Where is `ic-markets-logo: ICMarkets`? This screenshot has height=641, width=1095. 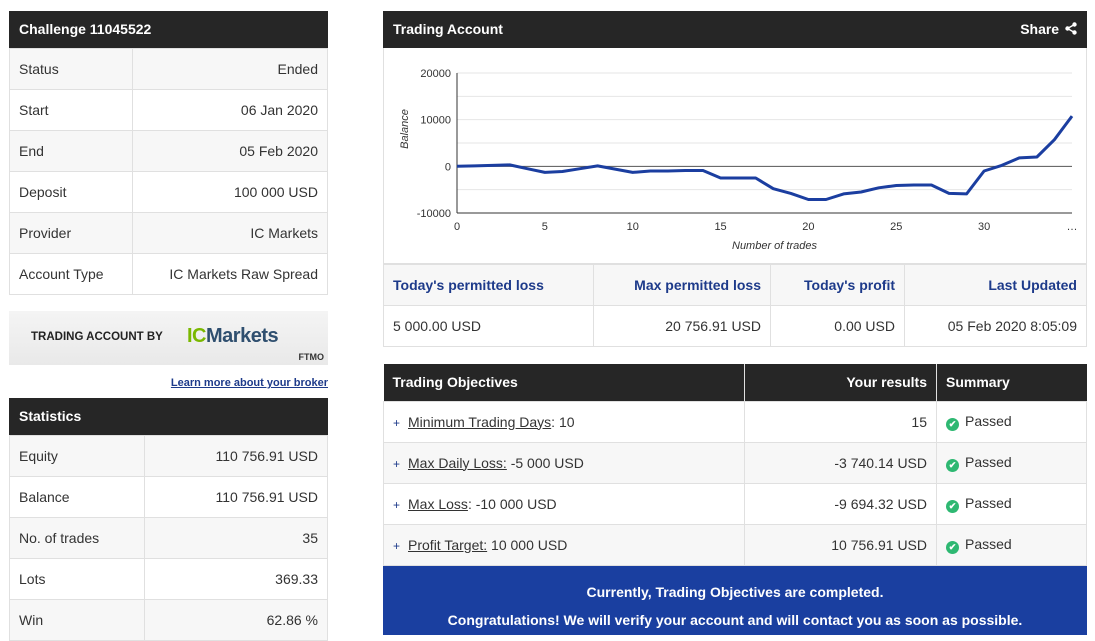 ic-markets-logo: ICMarkets is located at coordinates (233, 336).